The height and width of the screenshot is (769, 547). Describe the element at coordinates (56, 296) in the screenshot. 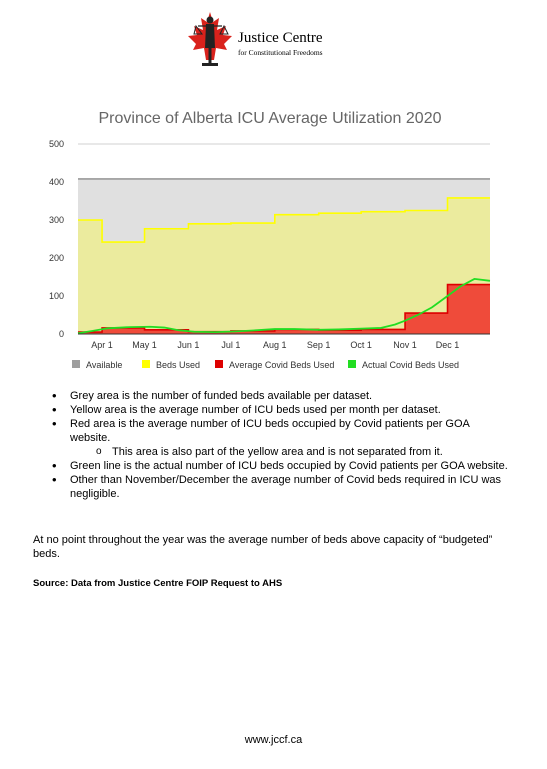

I see `y-tick-label: 100` at that location.